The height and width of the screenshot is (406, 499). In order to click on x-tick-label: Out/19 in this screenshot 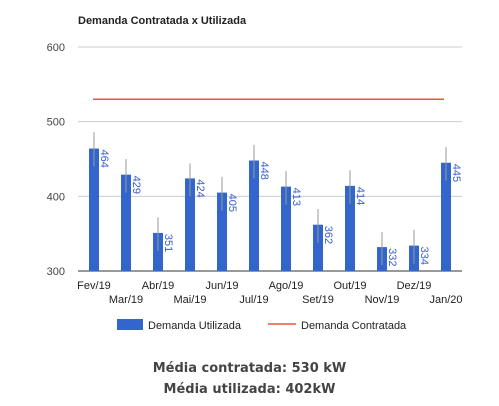, I will do `click(349, 286)`.